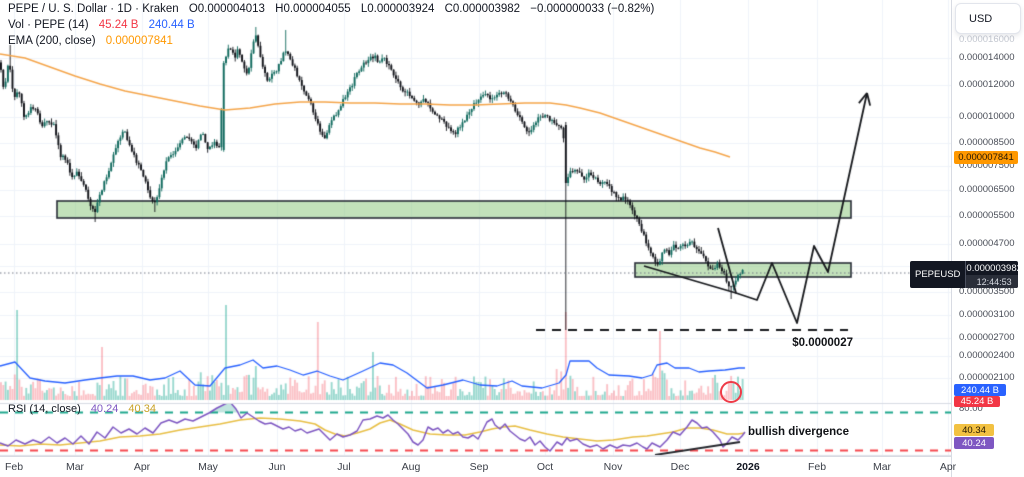  I want to click on symbol-name: PEPEUSD, so click(938, 274).